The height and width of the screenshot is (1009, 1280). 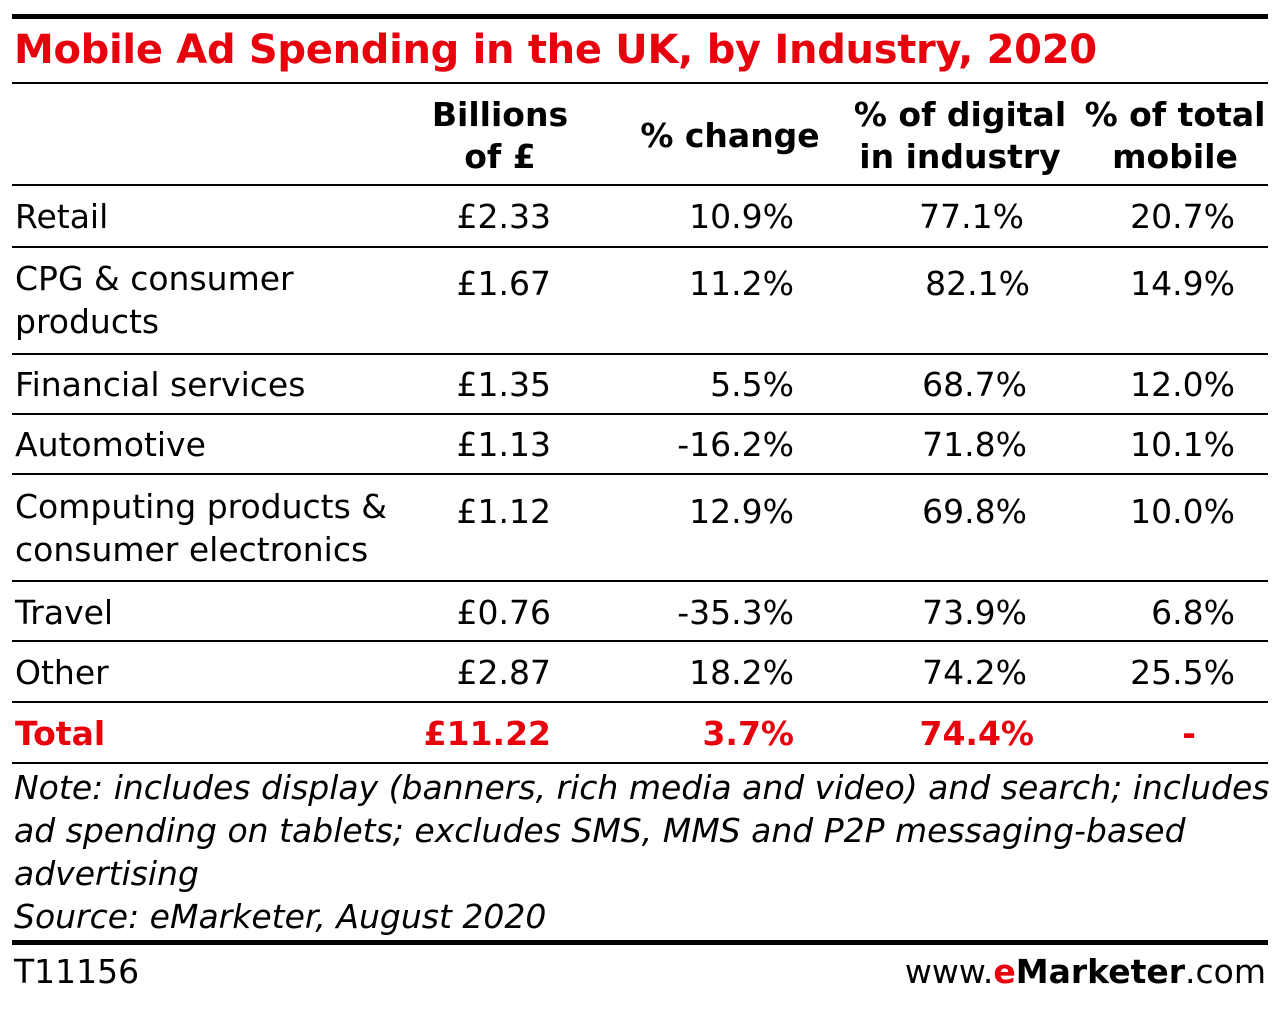 I want to click on header-billions: Billions of £, so click(x=500, y=136).